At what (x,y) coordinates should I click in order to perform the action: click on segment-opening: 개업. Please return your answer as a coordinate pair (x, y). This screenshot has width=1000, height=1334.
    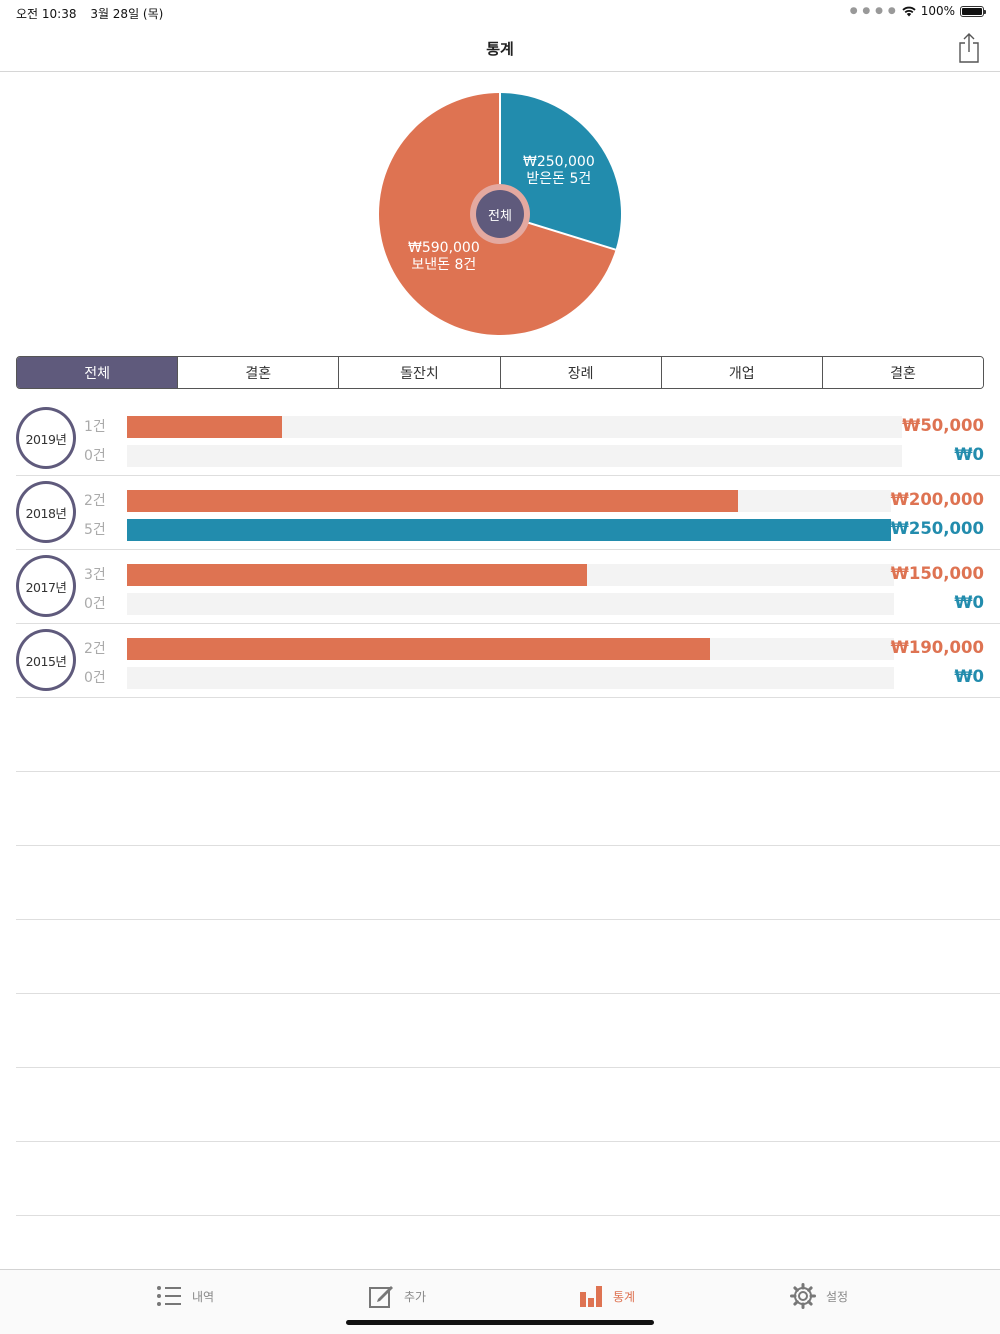
    Looking at the image, I should click on (741, 372).